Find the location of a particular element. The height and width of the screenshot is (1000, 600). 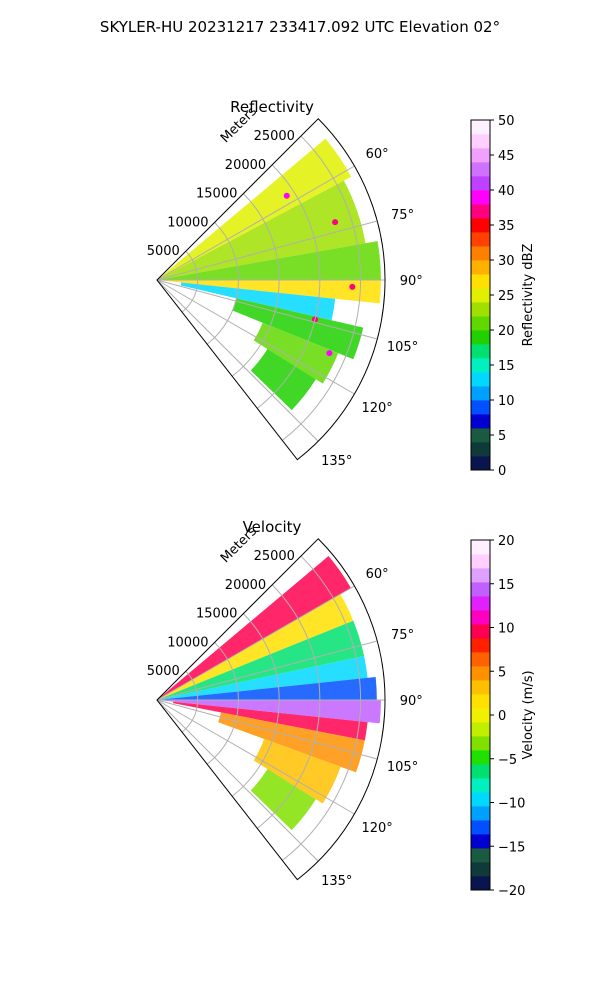

reflectivity-grid is located at coordinates (270, 288).